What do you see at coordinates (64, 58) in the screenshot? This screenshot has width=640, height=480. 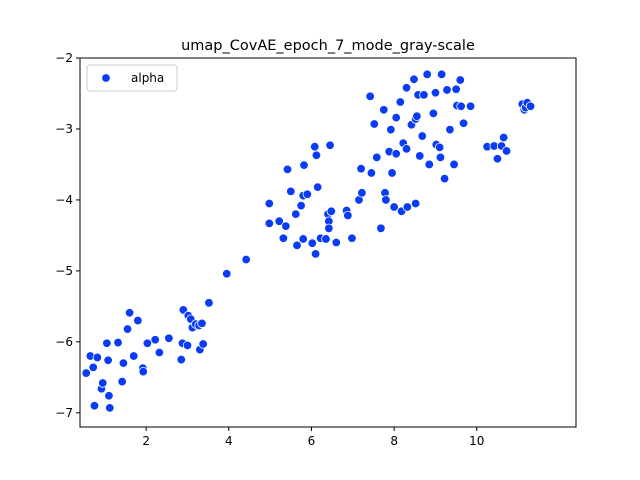 I see `y-tick-label: −2` at bounding box center [64, 58].